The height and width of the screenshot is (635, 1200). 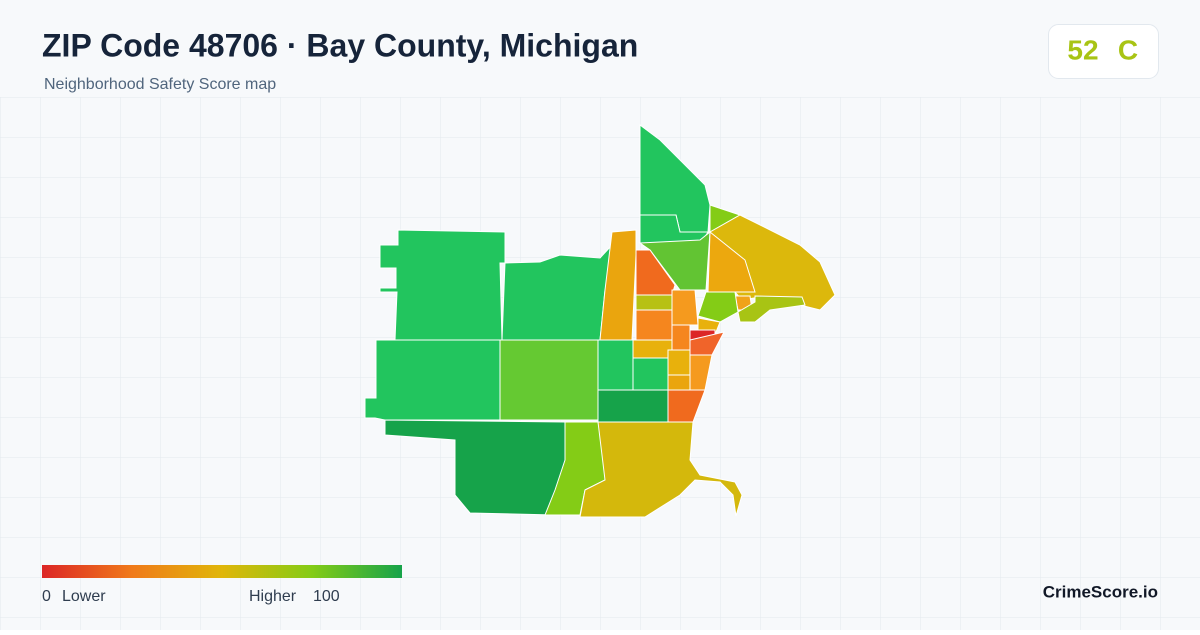 I want to click on legend-max: 100, so click(x=326, y=596).